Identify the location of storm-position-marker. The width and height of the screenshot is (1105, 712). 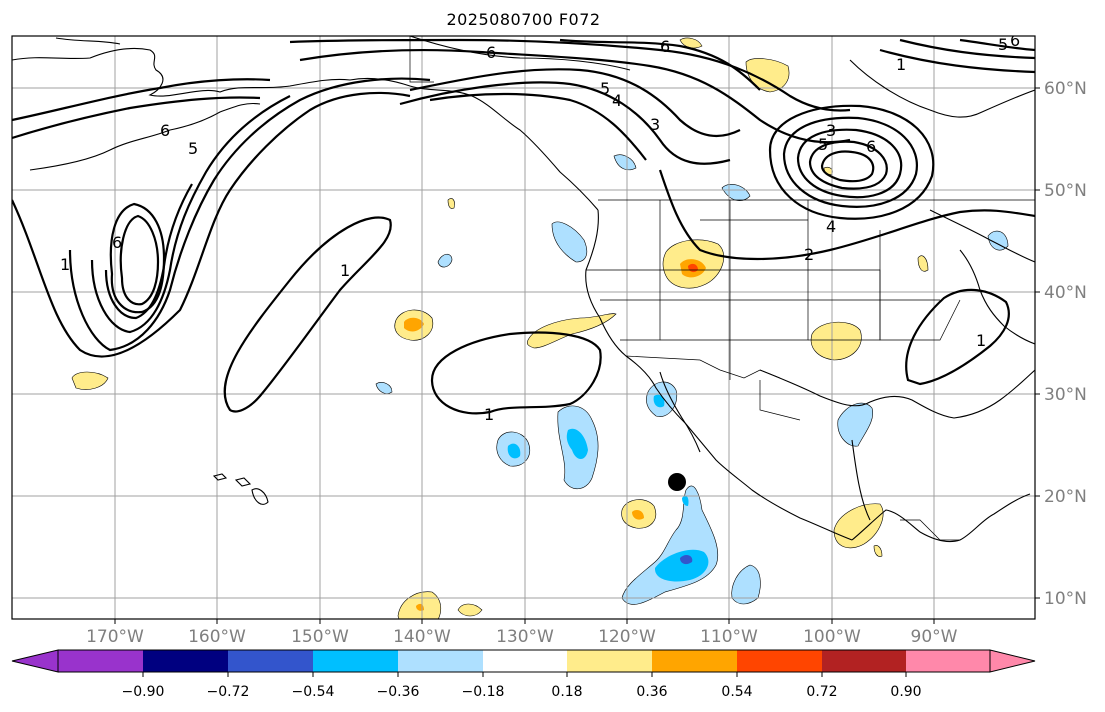
(677, 482).